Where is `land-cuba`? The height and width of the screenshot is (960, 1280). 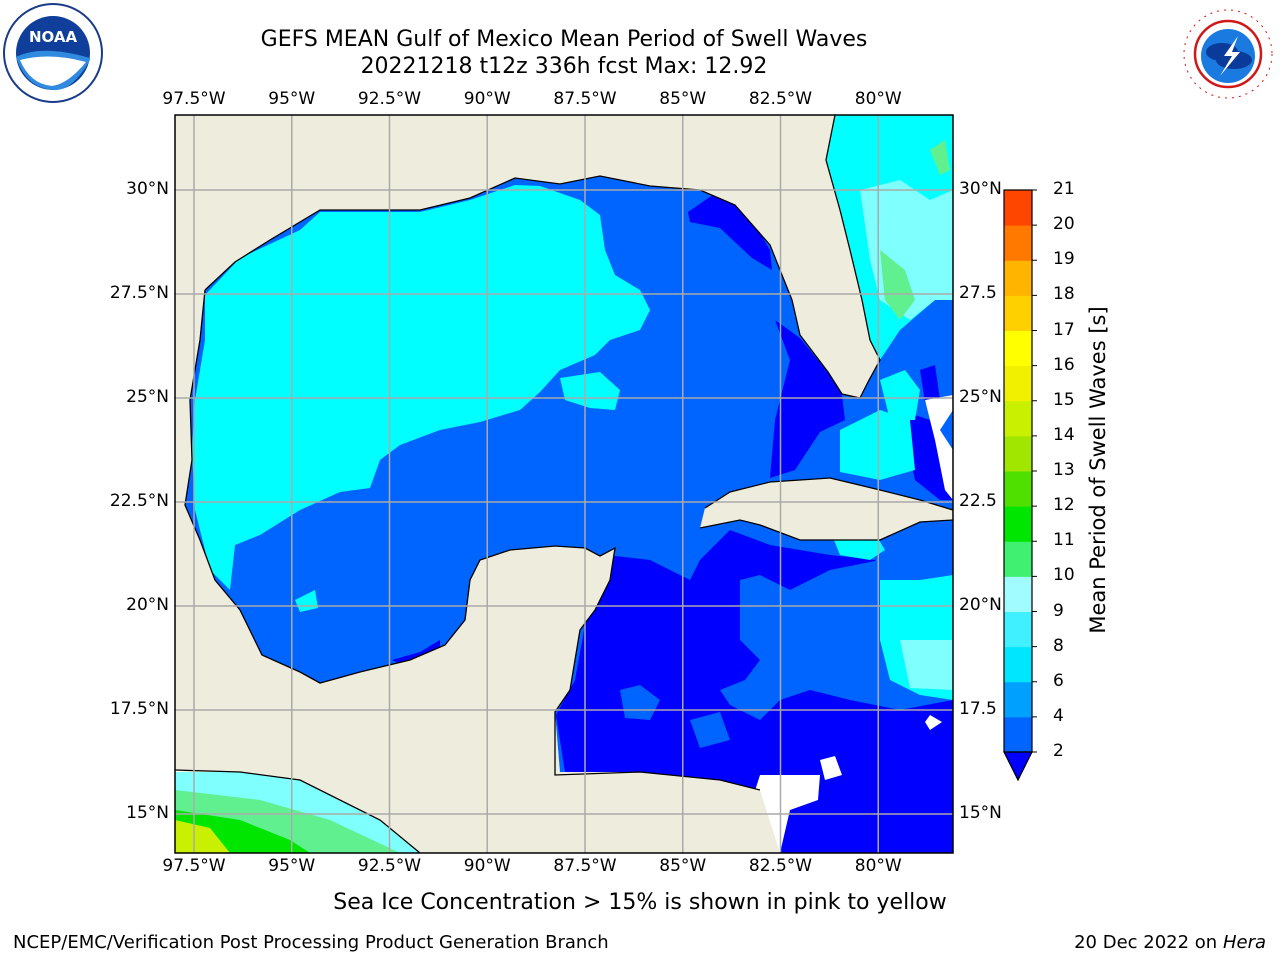
land-cuba is located at coordinates (826, 509).